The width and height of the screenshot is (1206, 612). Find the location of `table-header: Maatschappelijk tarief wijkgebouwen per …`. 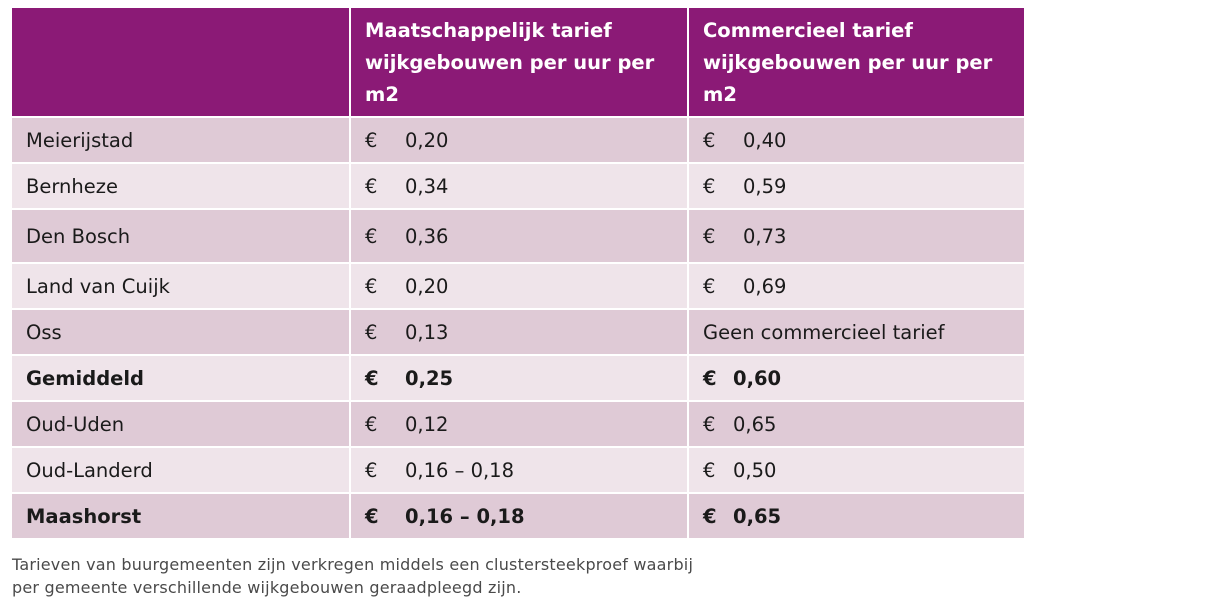

table-header: Maatschappelijk tarief wijkgebouwen per … is located at coordinates (518, 62).